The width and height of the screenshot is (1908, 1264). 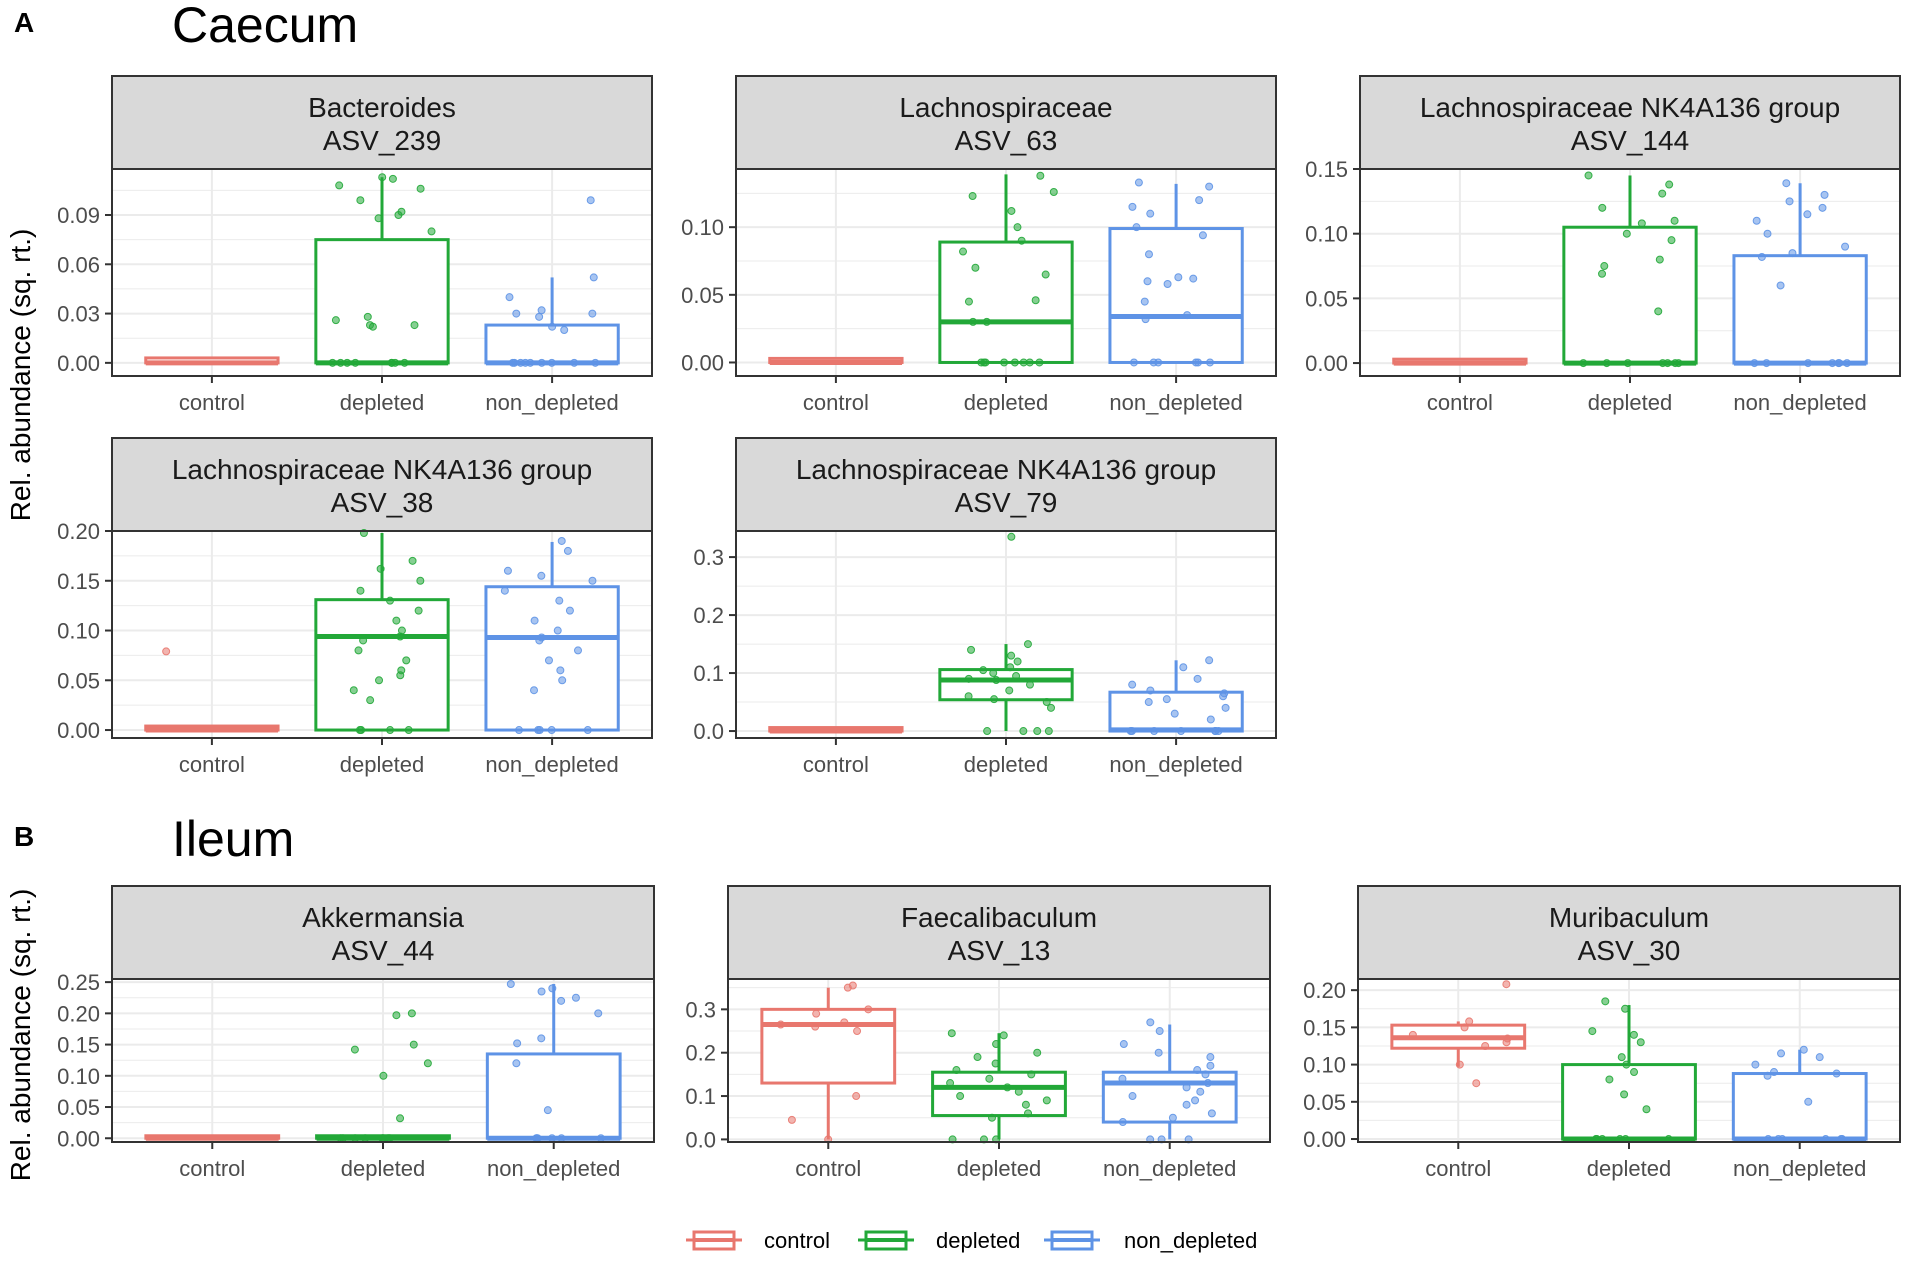 What do you see at coordinates (1629, 950) in the screenshot?
I see `facet-title-asv: ASV_30` at bounding box center [1629, 950].